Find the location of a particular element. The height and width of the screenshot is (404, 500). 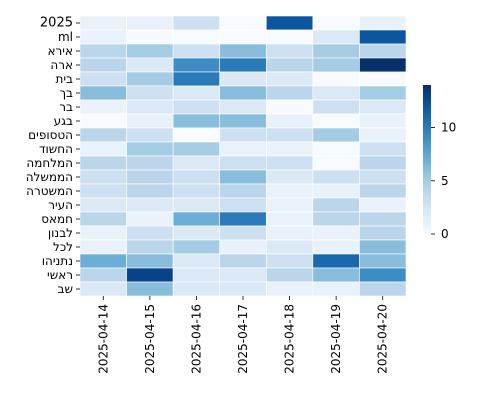

y-tick-label: החשוד is located at coordinates (56, 149).